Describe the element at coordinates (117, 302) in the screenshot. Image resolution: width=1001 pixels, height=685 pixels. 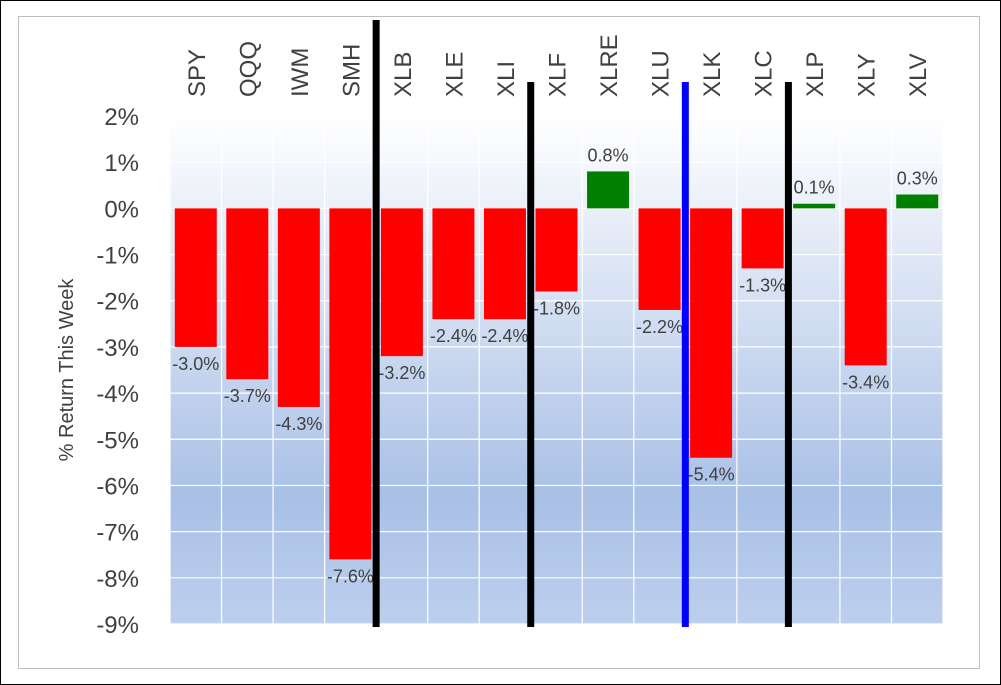
I see `y-tick-label: -2%` at that location.